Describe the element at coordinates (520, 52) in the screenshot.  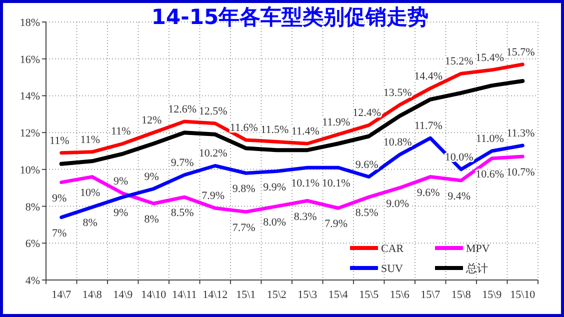
I see `data-label: 15.7%` at that location.